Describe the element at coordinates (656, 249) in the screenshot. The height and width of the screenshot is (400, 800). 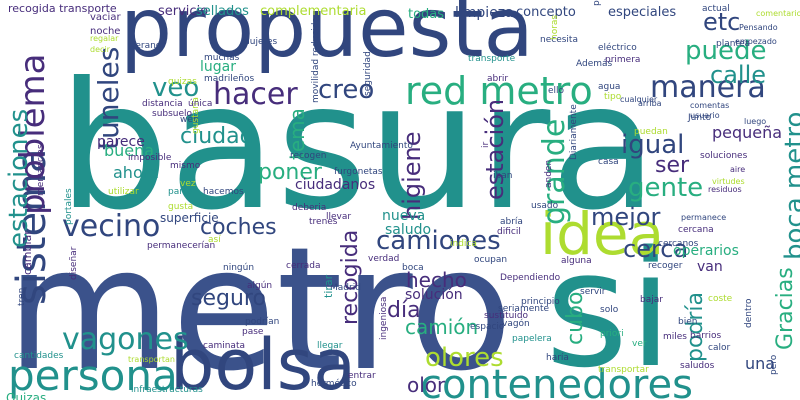
I see `word-24: cerca` at that location.